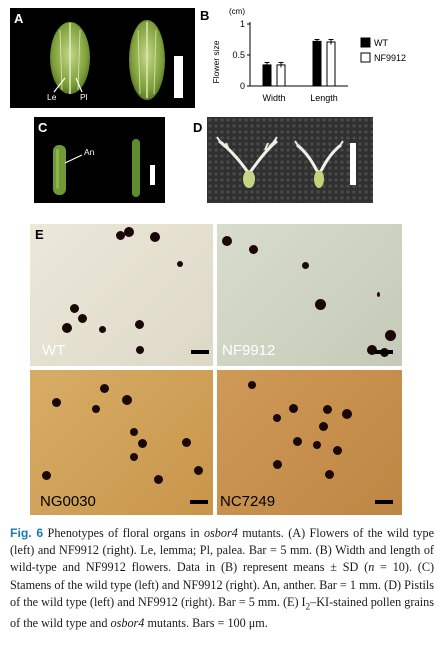 The height and width of the screenshot is (669, 441). I want to click on pollen-nc7249: NC7249, so click(309, 442).